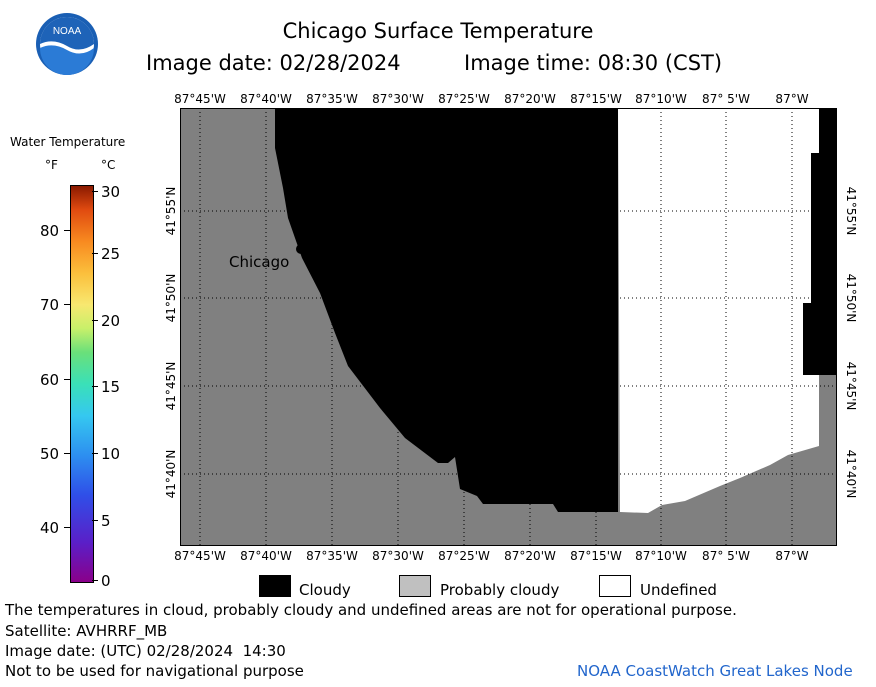  What do you see at coordinates (200, 99) in the screenshot?
I see `lon-label-top: 87°45'W` at bounding box center [200, 99].